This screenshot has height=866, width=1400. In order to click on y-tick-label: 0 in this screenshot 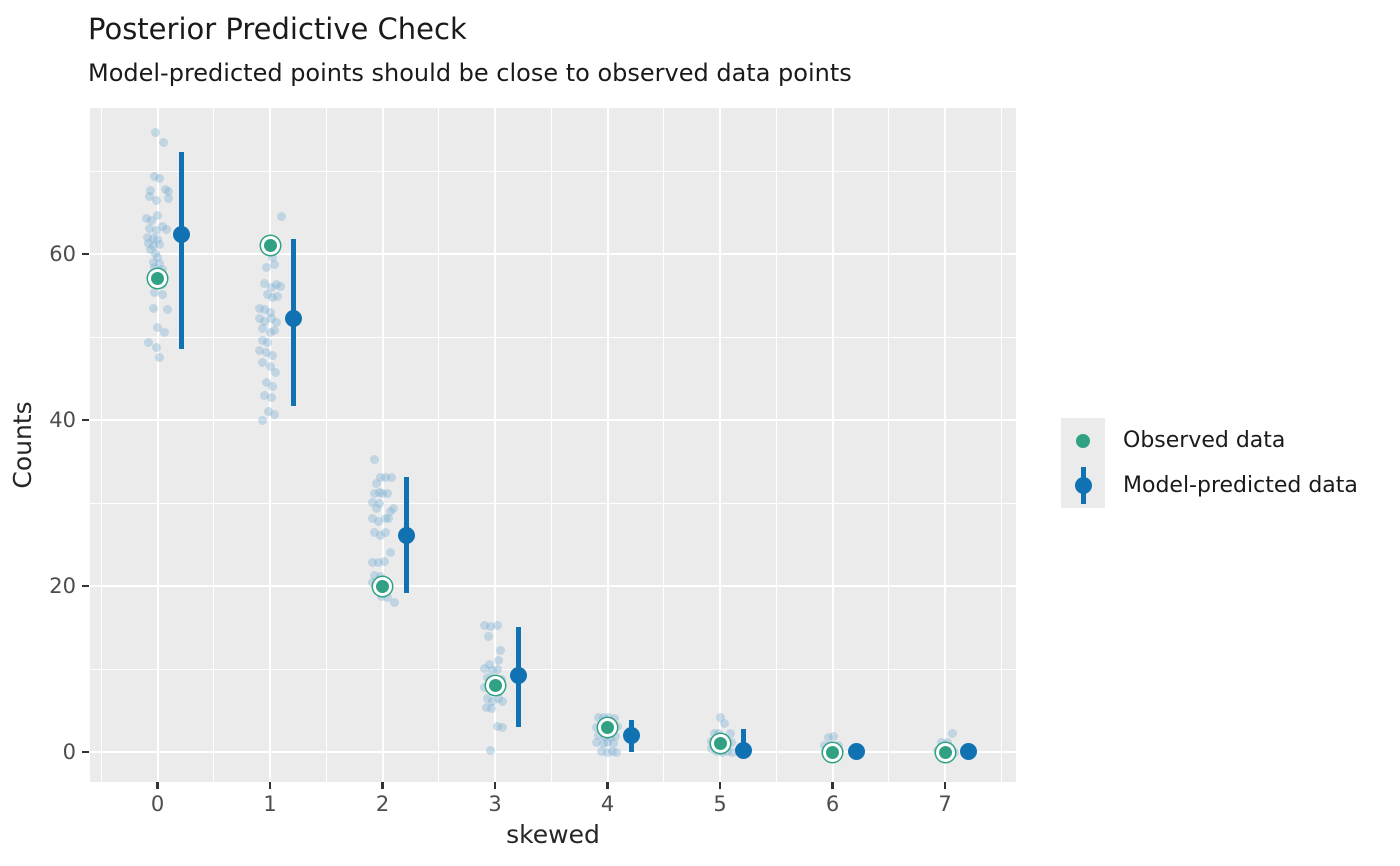, I will do `click(69, 752)`.